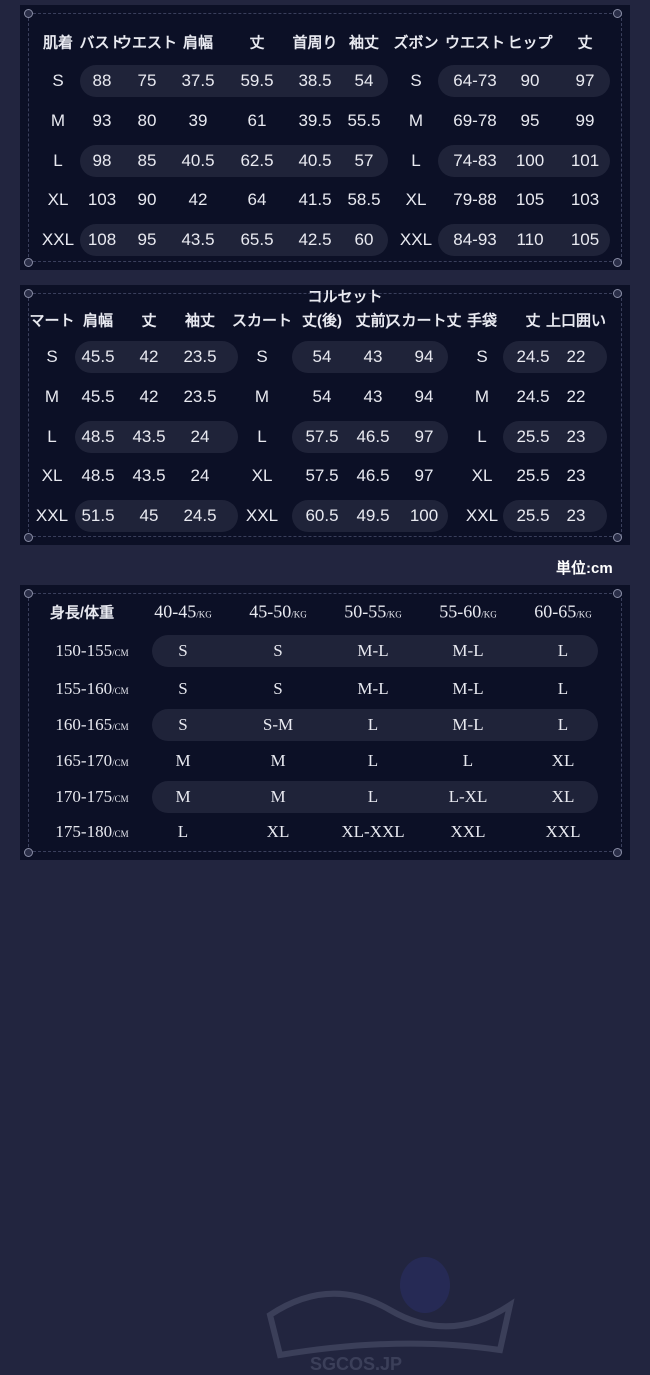 This screenshot has width=650, height=1375. I want to click on column-header: 肌着, so click(58, 43).